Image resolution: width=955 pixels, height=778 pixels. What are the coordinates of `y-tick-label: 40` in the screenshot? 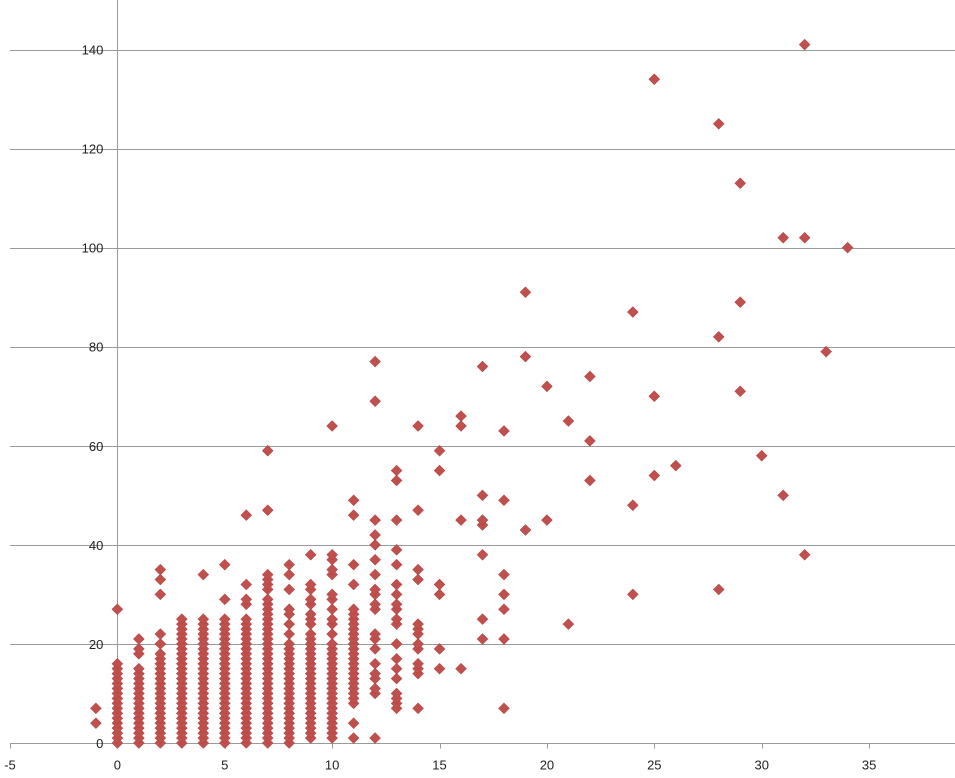 It's located at (96, 545).